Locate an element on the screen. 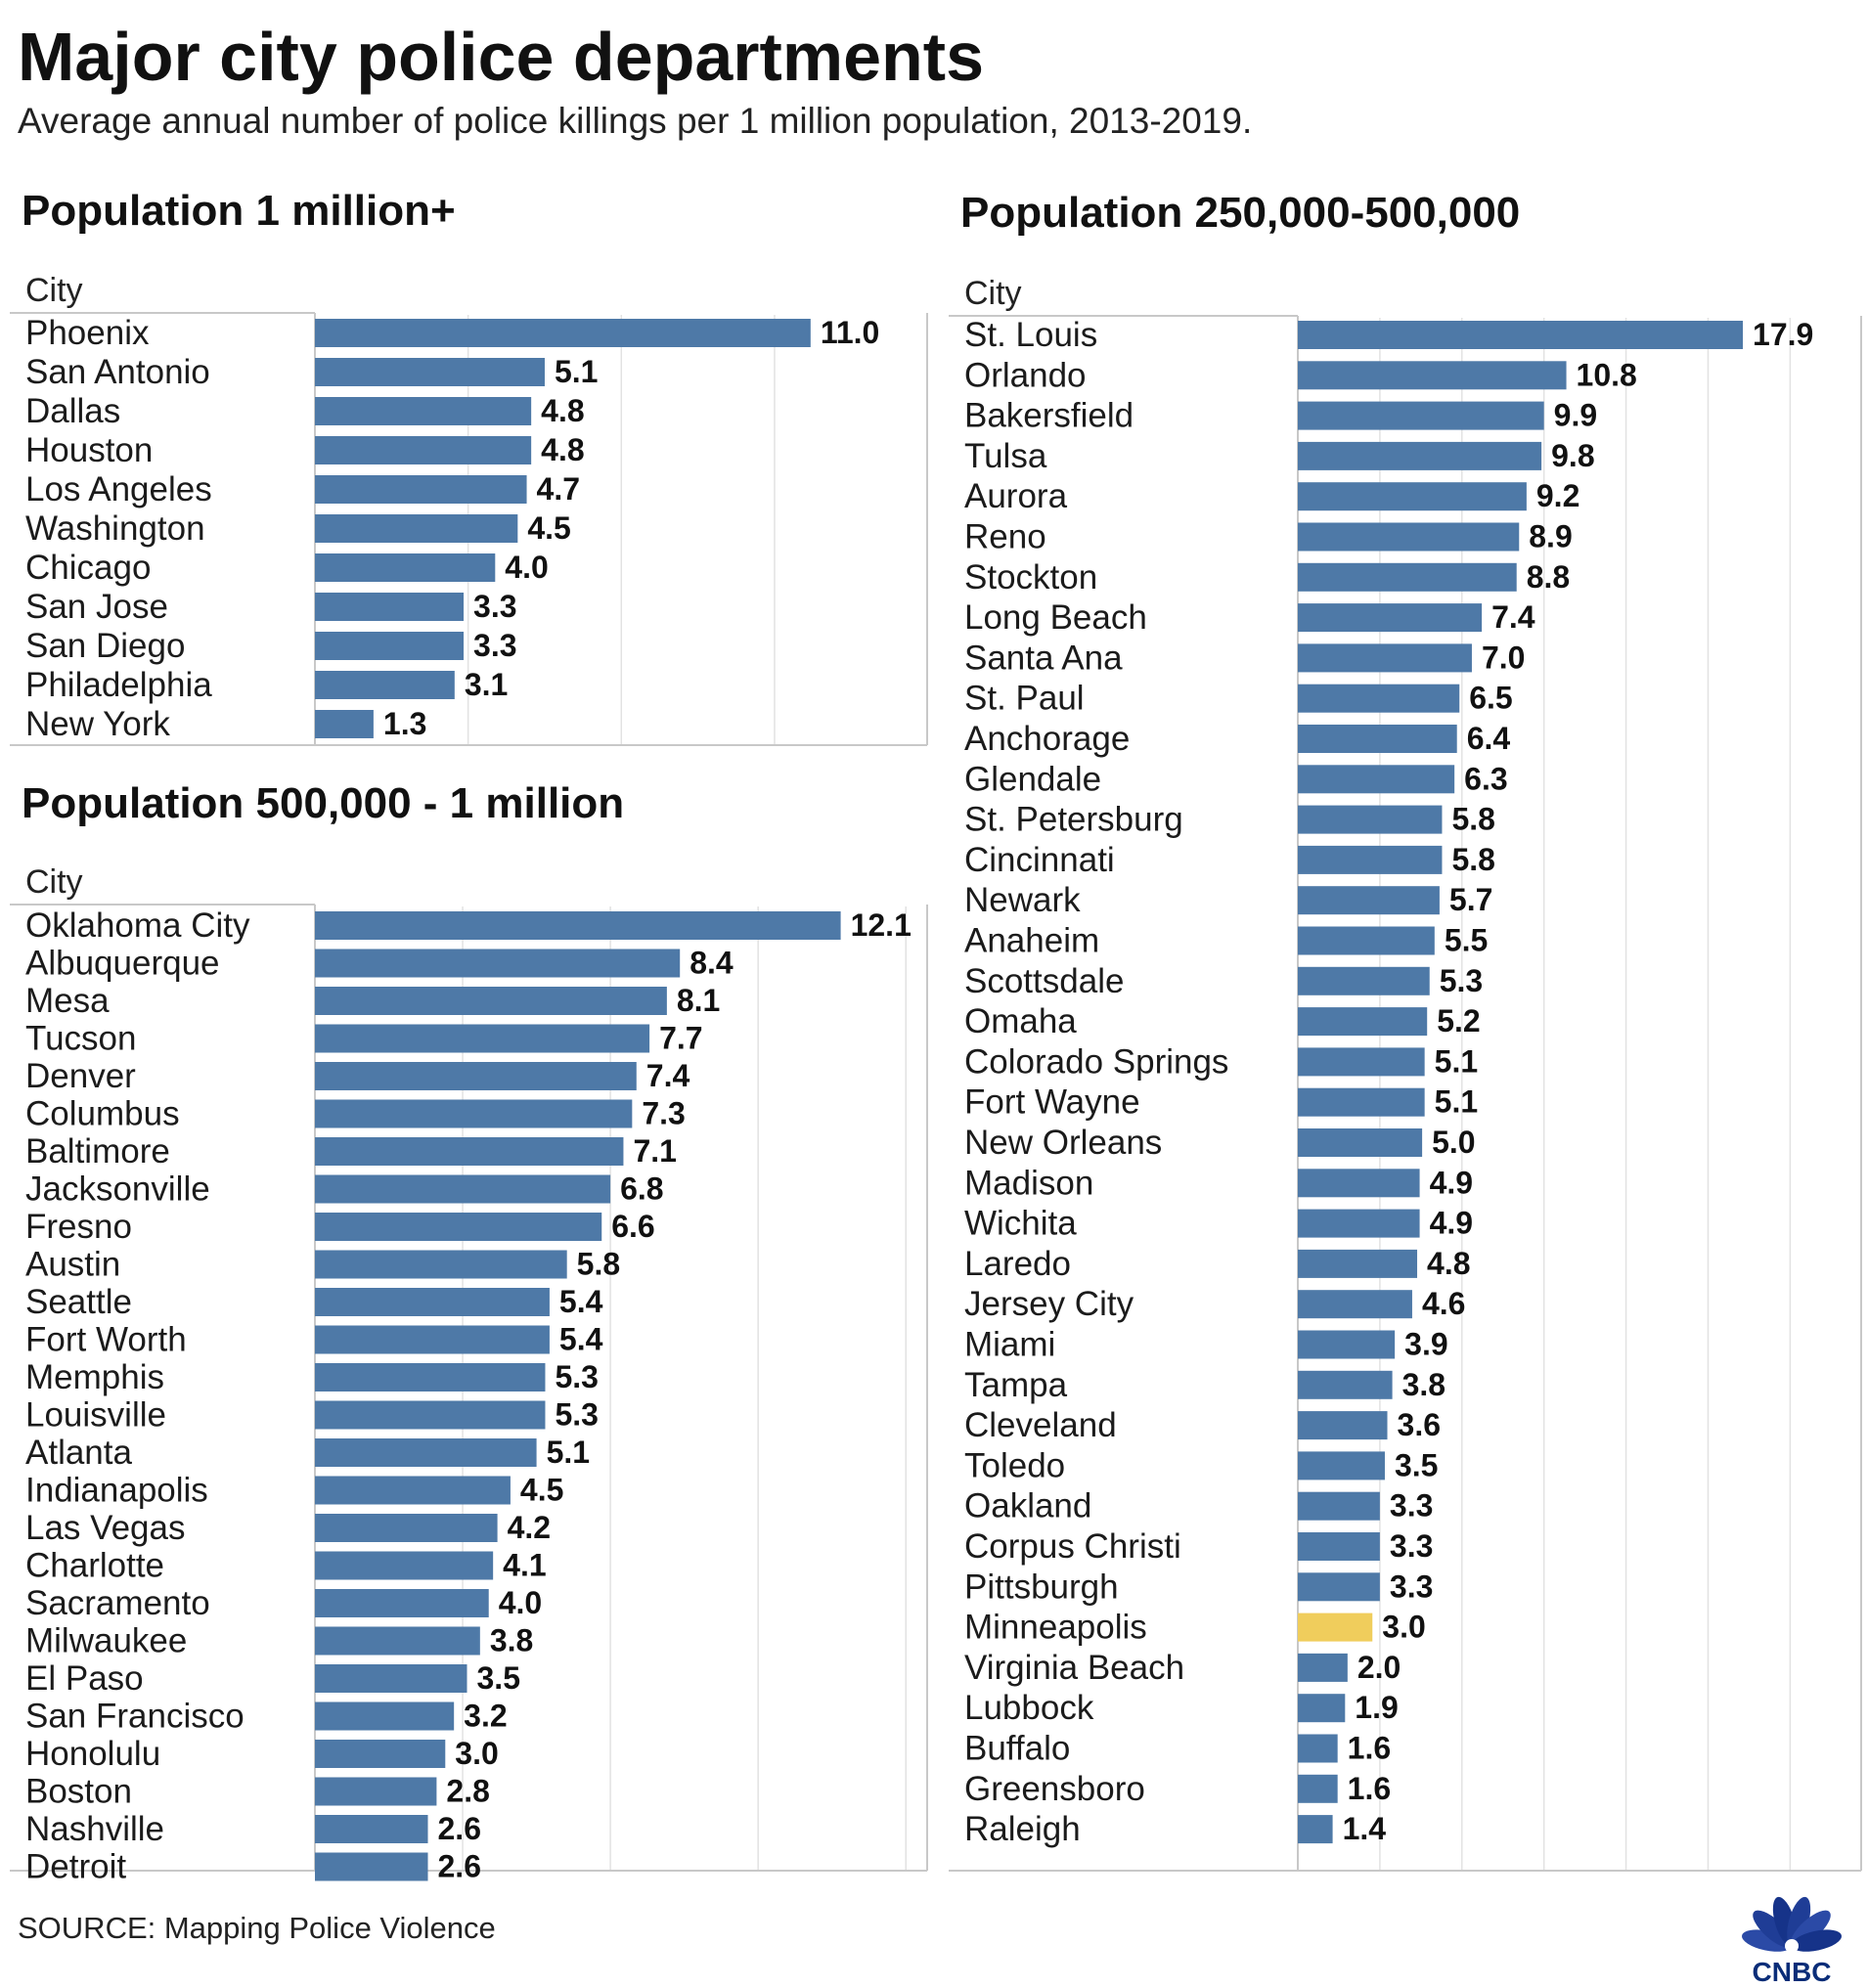 The height and width of the screenshot is (1988, 1868). category-label: Honolulu is located at coordinates (92, 1754).